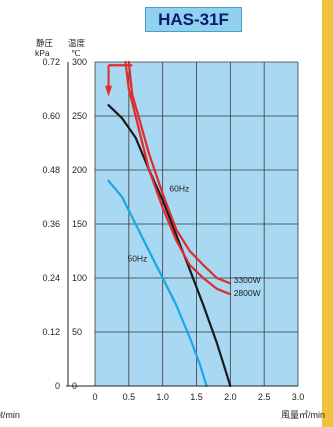 The width and height of the screenshot is (333, 427). I want to click on y-right-unit: ℃, so click(76, 53).